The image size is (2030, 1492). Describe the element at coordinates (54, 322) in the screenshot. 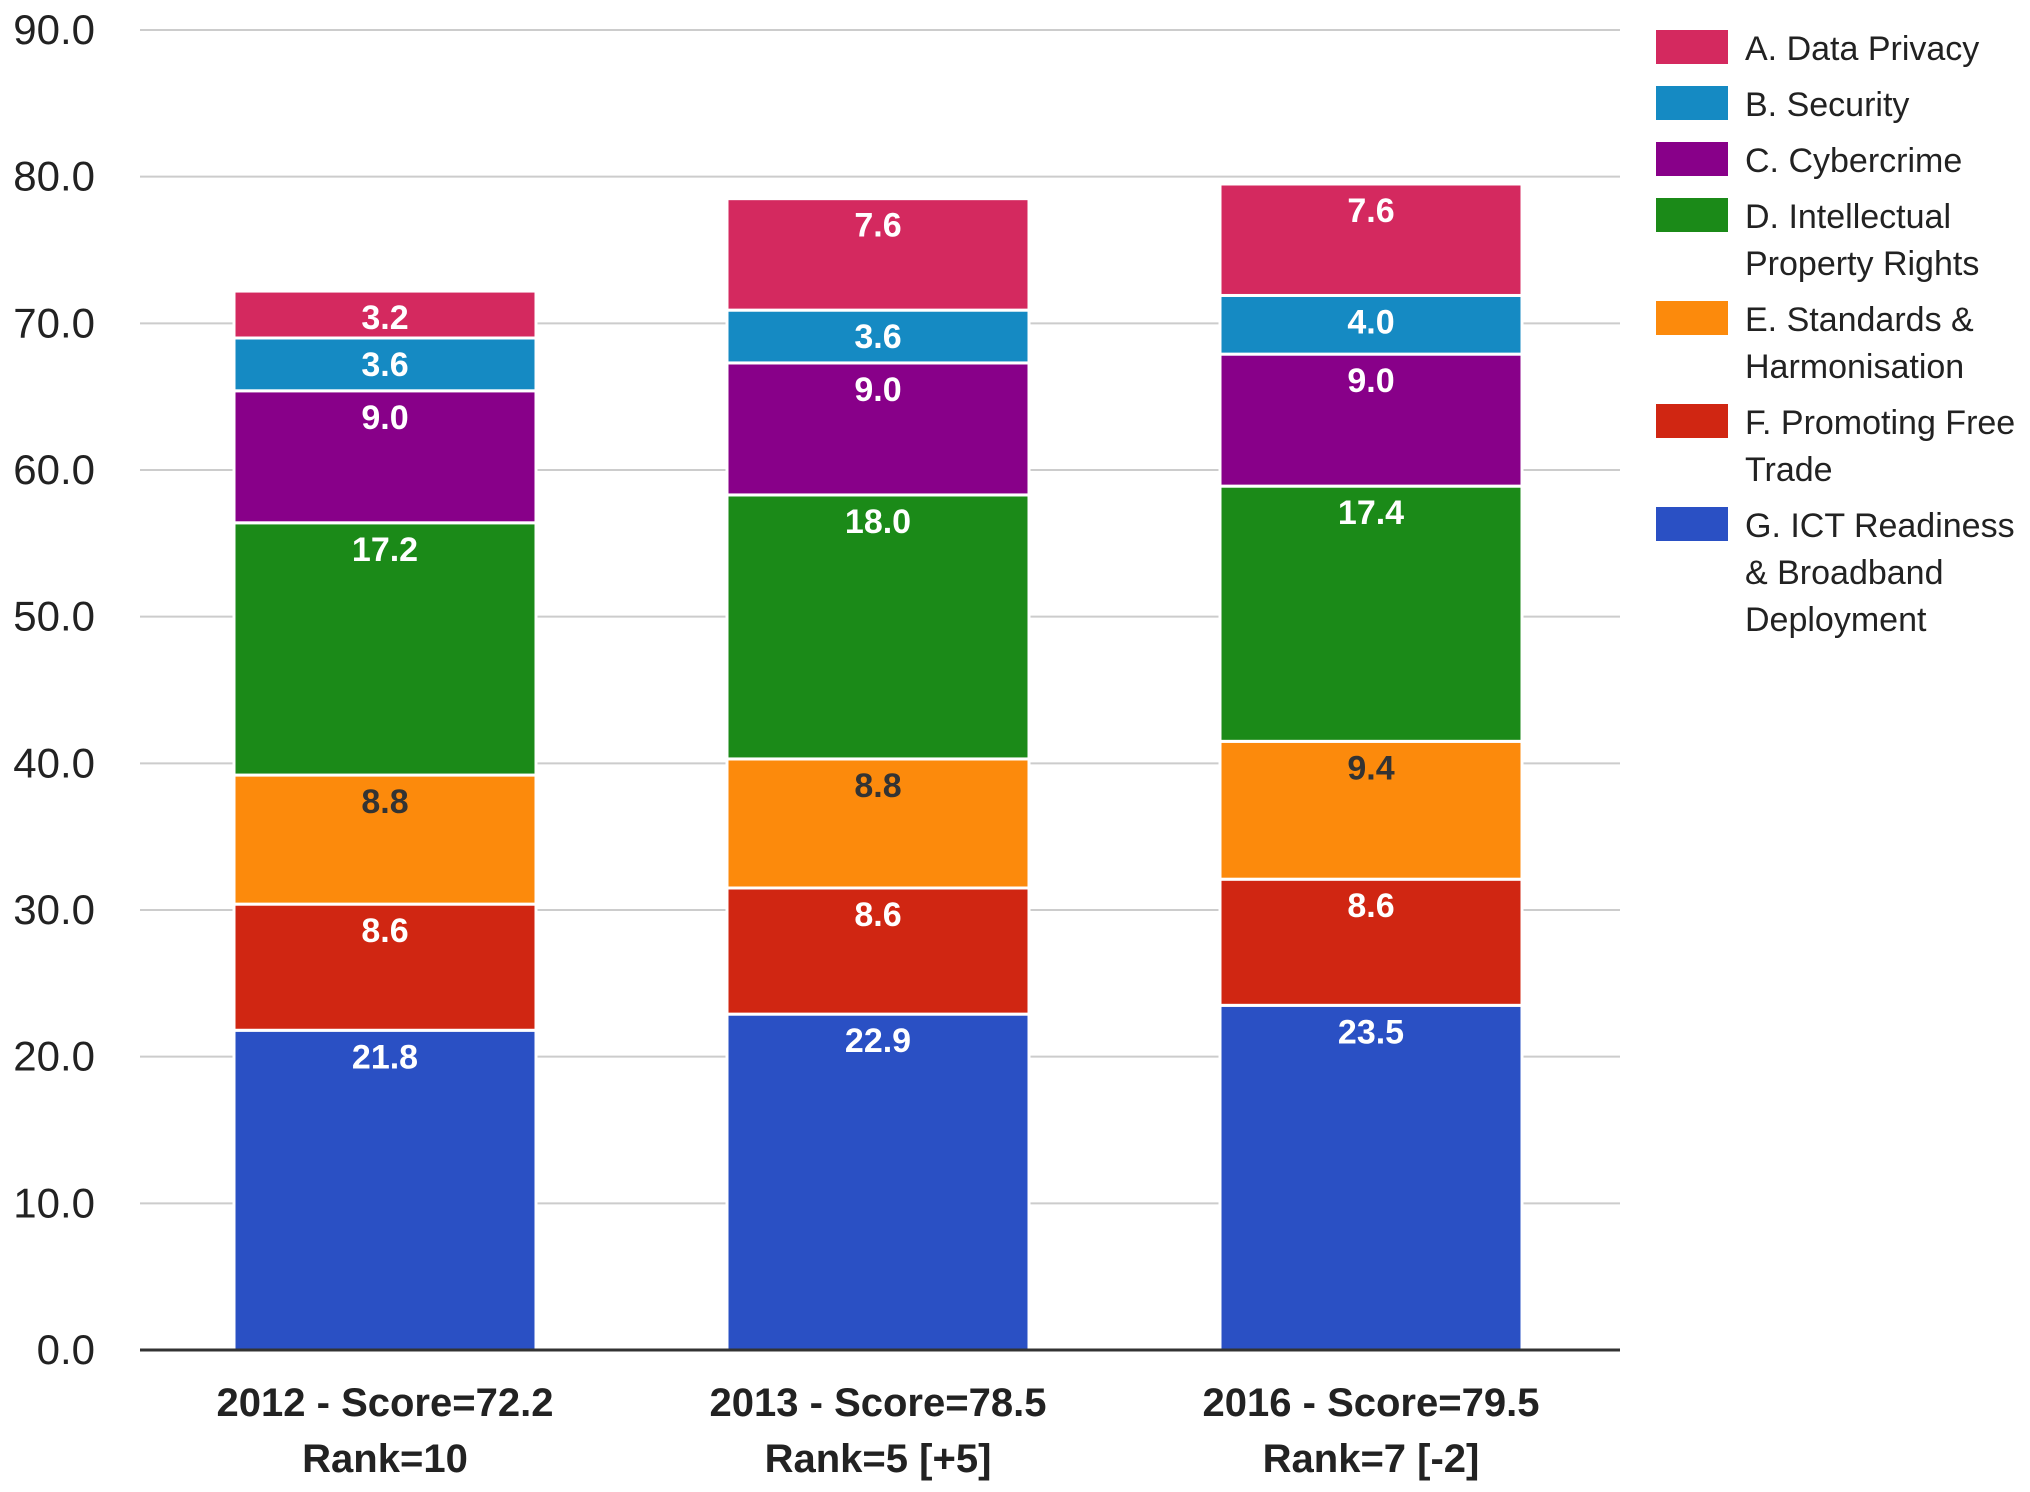

I see `y-tick-label: 70.0` at that location.